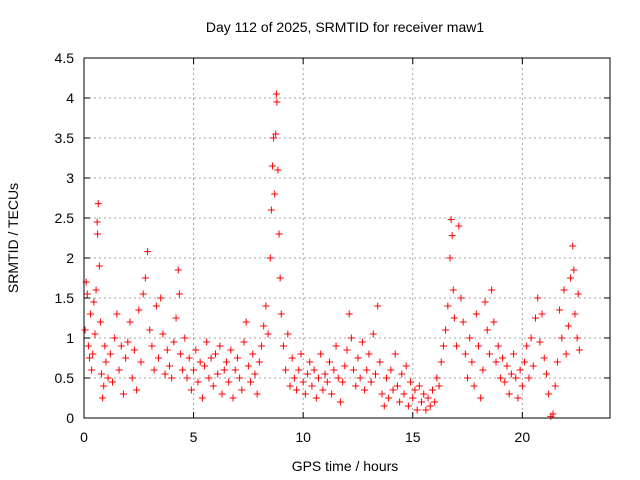 The image size is (640, 480). Describe the element at coordinates (65, 378) in the screenshot. I see `y-tick-label: 0.5` at that location.